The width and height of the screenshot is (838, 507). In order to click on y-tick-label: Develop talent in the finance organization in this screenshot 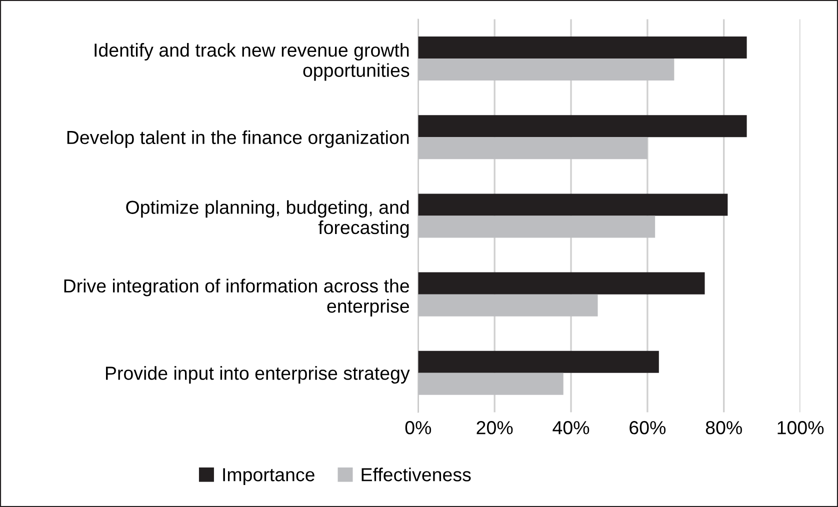, I will do `click(238, 139)`.